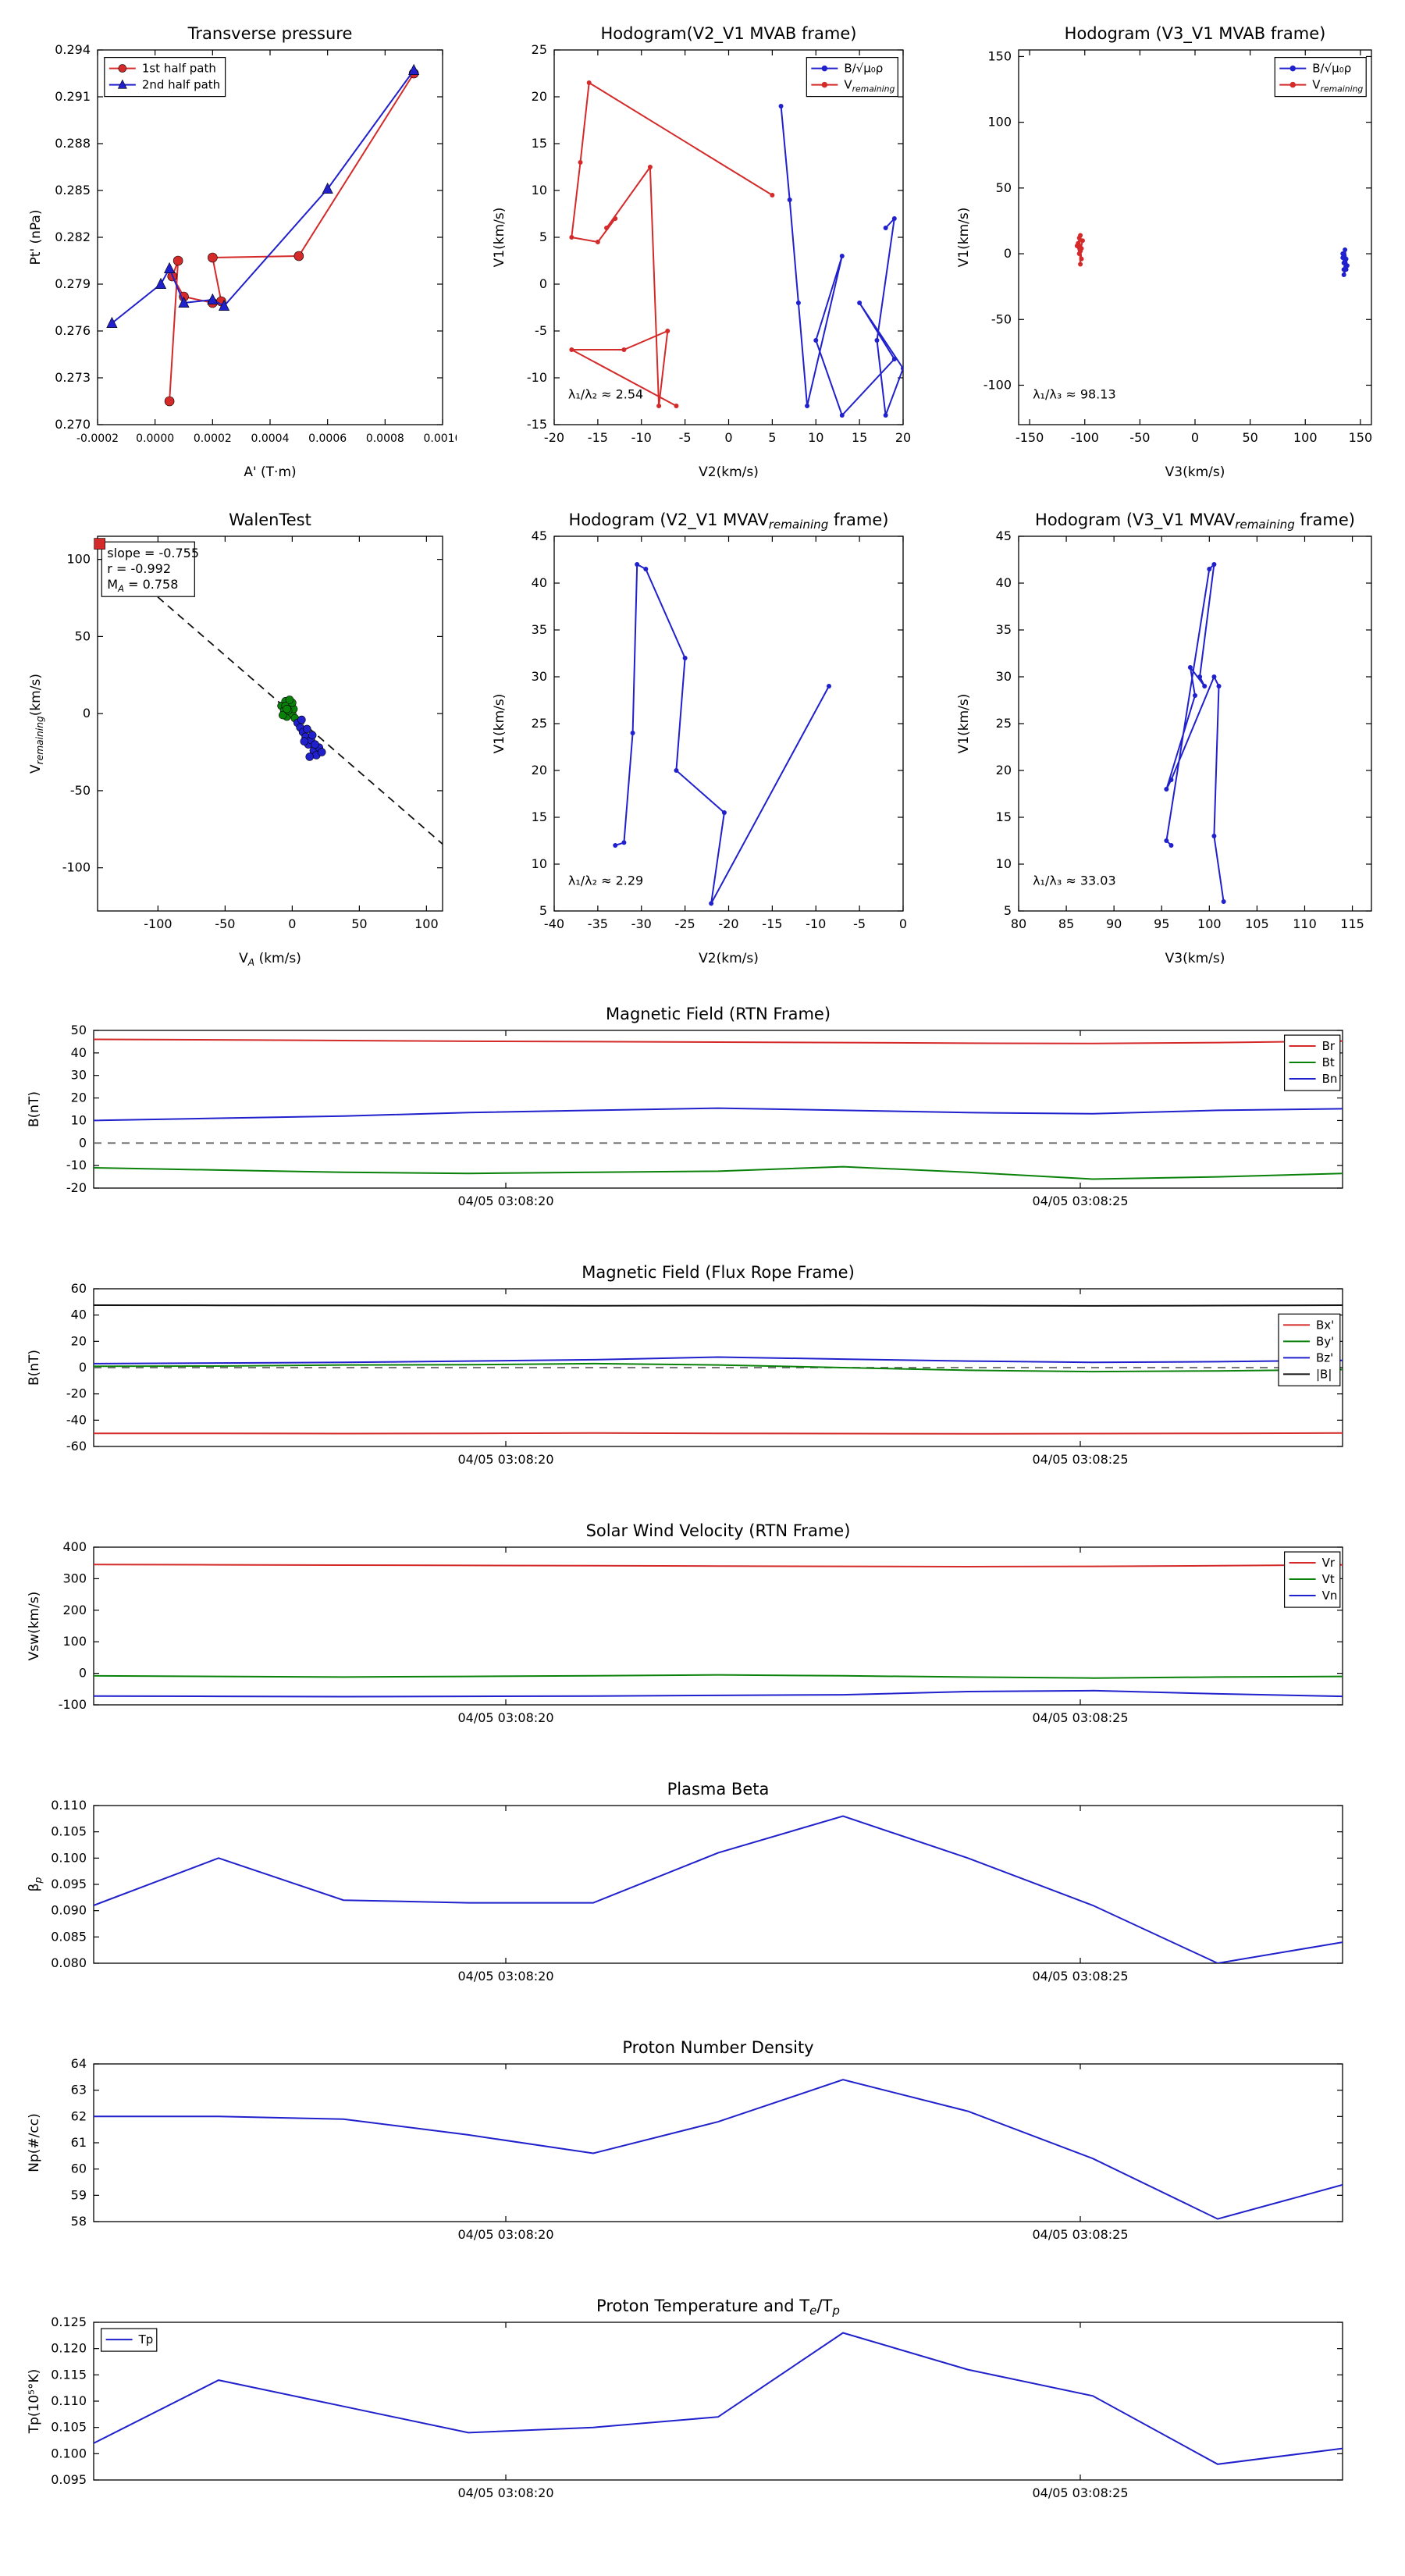  Describe the element at coordinates (76, 1187) in the screenshot. I see `svg-text: -20` at that location.